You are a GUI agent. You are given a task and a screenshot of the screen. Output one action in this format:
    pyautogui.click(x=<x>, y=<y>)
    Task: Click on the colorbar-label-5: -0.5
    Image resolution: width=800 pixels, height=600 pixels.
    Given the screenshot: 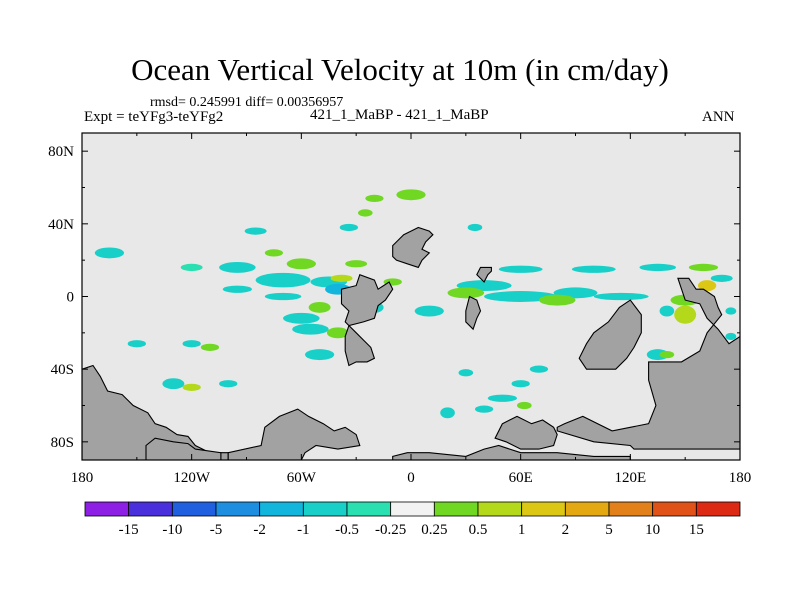 What is the action you would take?
    pyautogui.click(x=347, y=530)
    